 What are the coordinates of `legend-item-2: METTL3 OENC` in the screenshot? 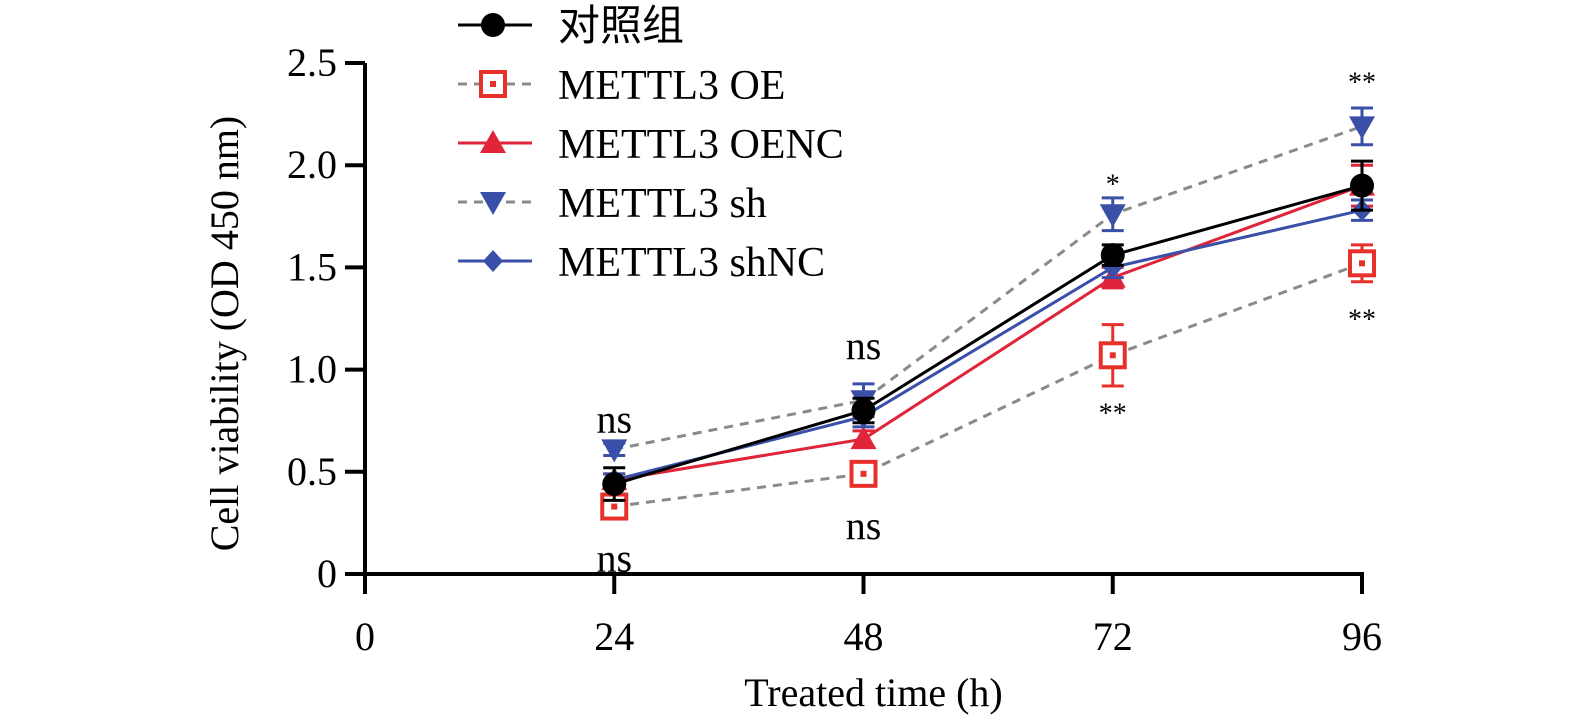 It's located at (651, 145).